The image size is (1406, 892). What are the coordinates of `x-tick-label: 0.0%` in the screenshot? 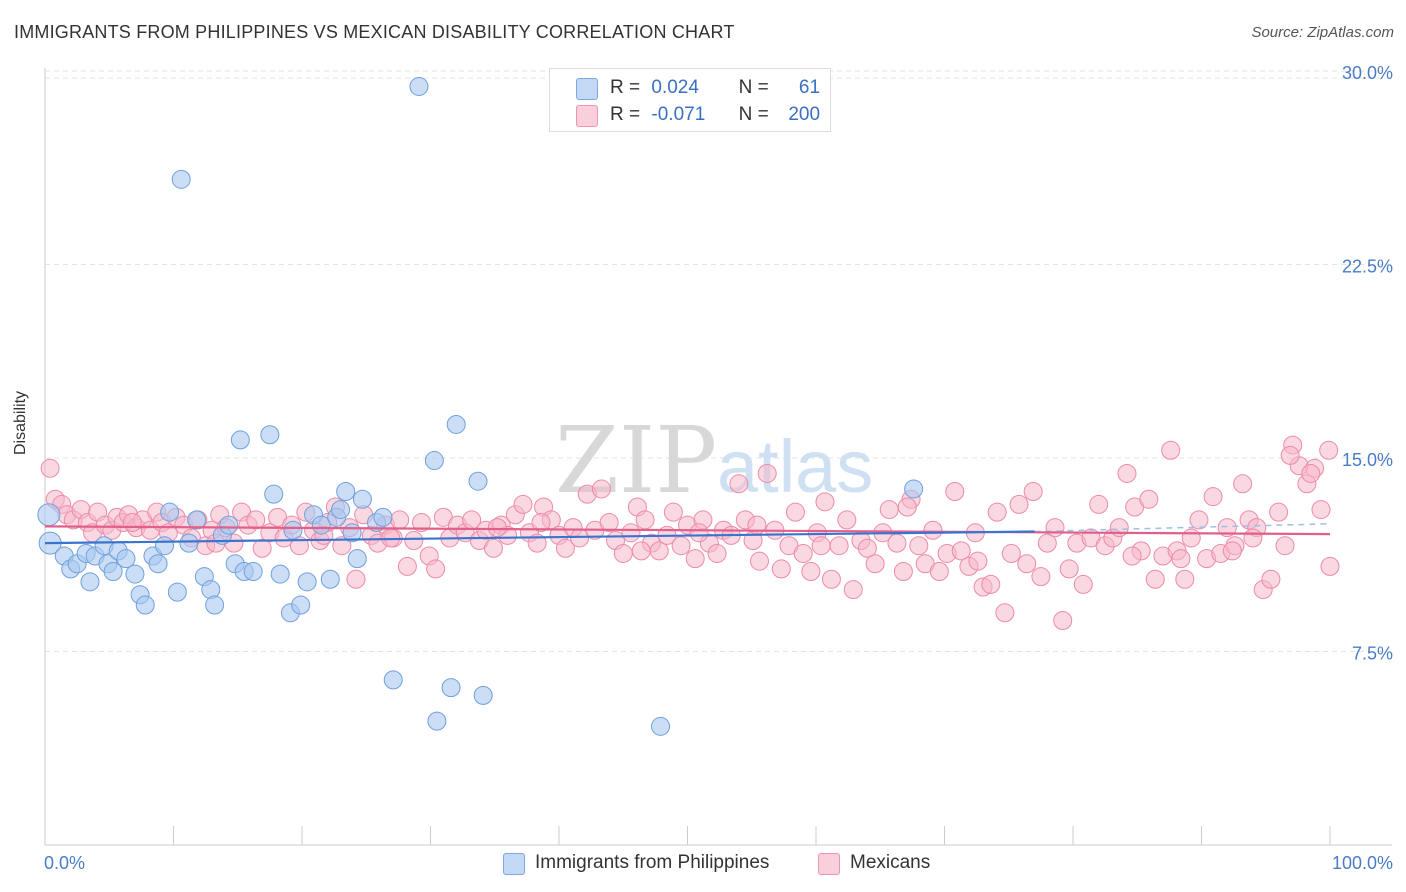 It's located at (64, 863).